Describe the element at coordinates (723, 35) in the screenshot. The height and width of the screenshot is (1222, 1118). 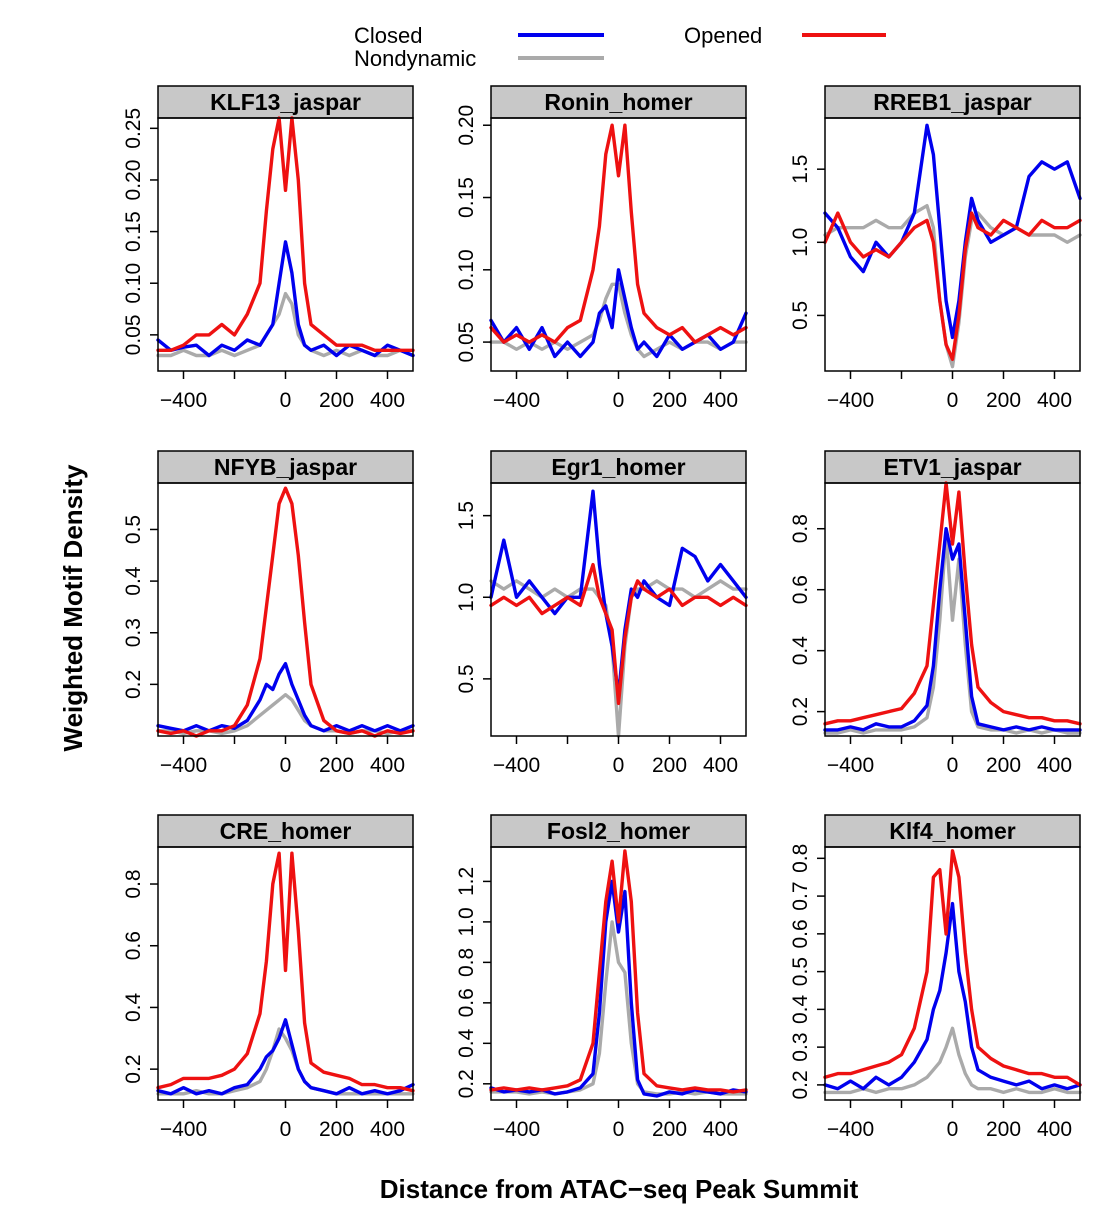
I see `legend-label-opened: Opened` at that location.